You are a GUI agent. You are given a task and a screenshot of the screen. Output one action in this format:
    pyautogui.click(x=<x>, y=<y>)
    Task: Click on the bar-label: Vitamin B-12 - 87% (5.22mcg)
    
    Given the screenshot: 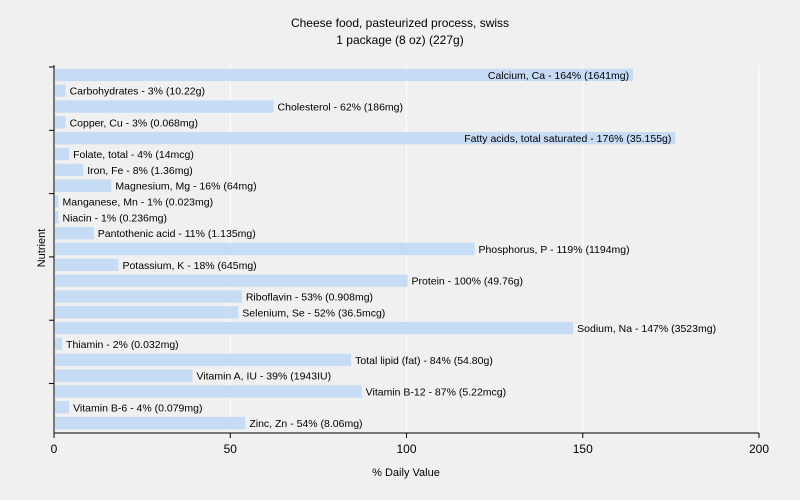 What is the action you would take?
    pyautogui.click(x=436, y=392)
    